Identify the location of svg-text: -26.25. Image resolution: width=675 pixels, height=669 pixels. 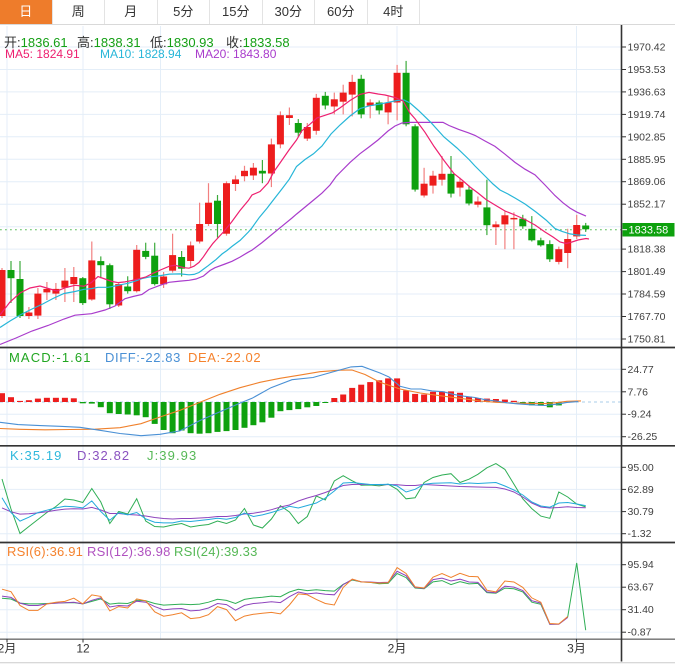
(643, 437).